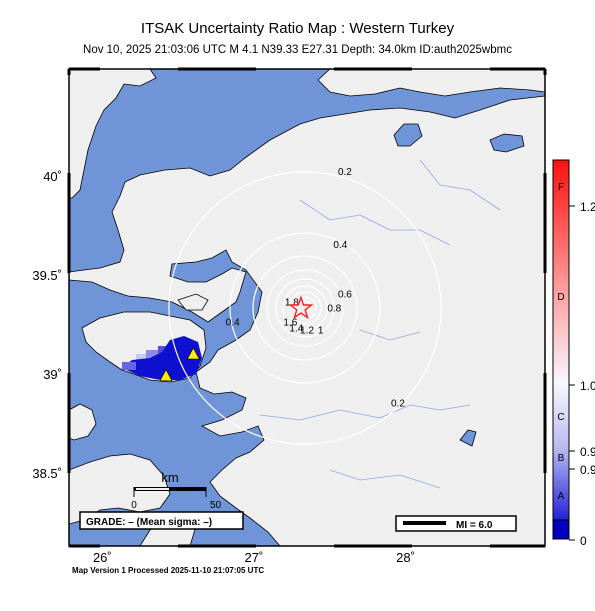 The width and height of the screenshot is (595, 611). I want to click on contour-label: 1.4, so click(296, 328).